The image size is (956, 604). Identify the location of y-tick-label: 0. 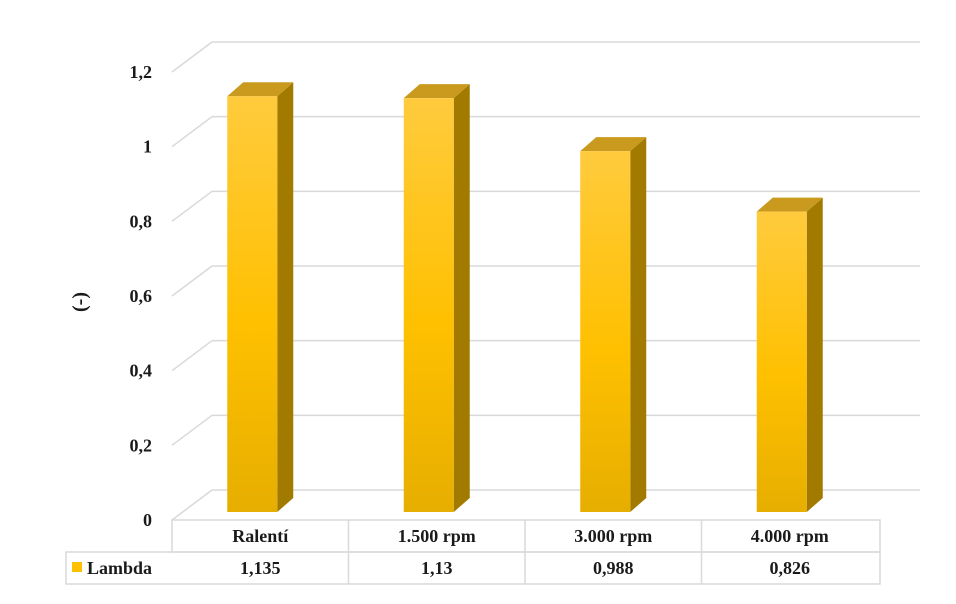
(147, 520).